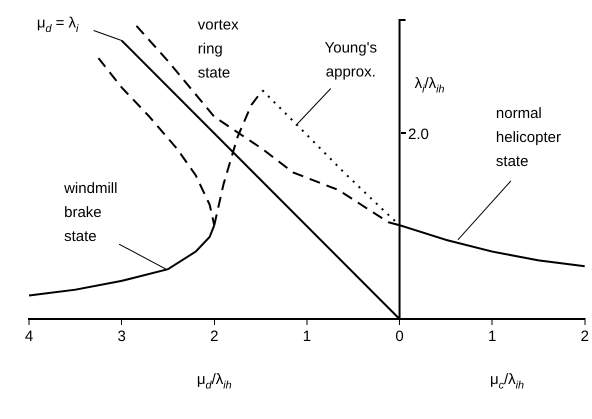 The height and width of the screenshot is (419, 592). I want to click on x-tick-label: 3, so click(121, 337).